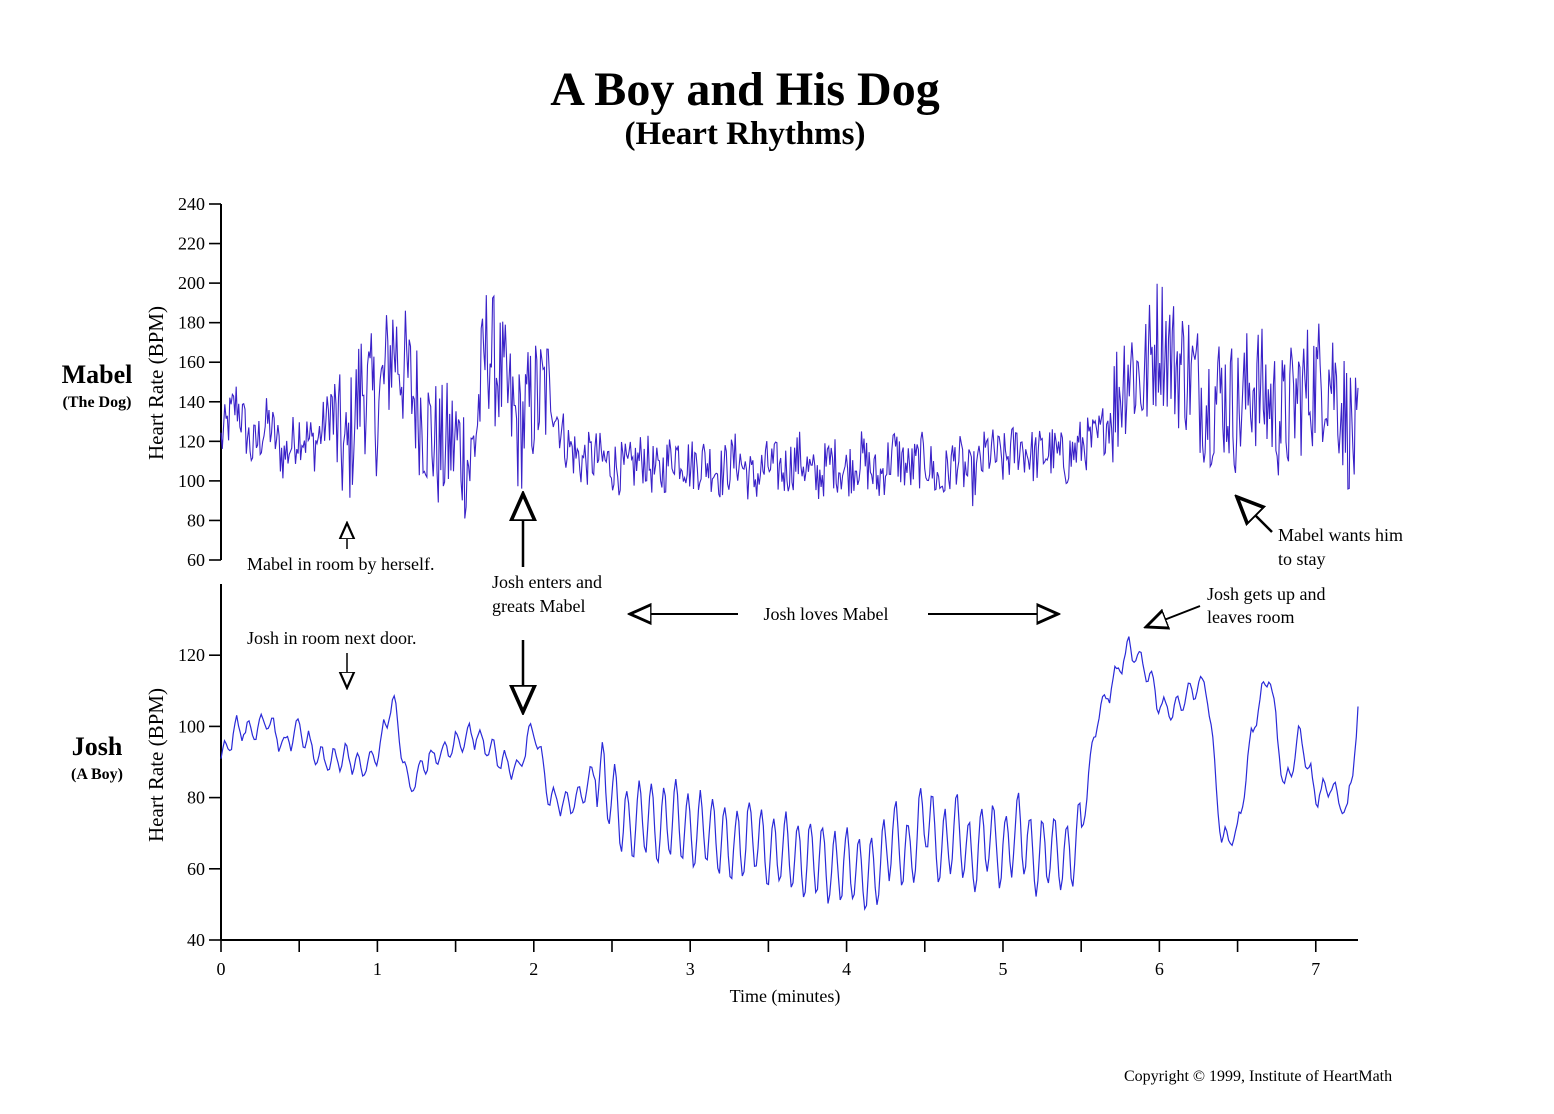 The width and height of the screenshot is (1554, 1114). I want to click on josh-y-axis-label: Heart Rate (BPM), so click(156, 765).